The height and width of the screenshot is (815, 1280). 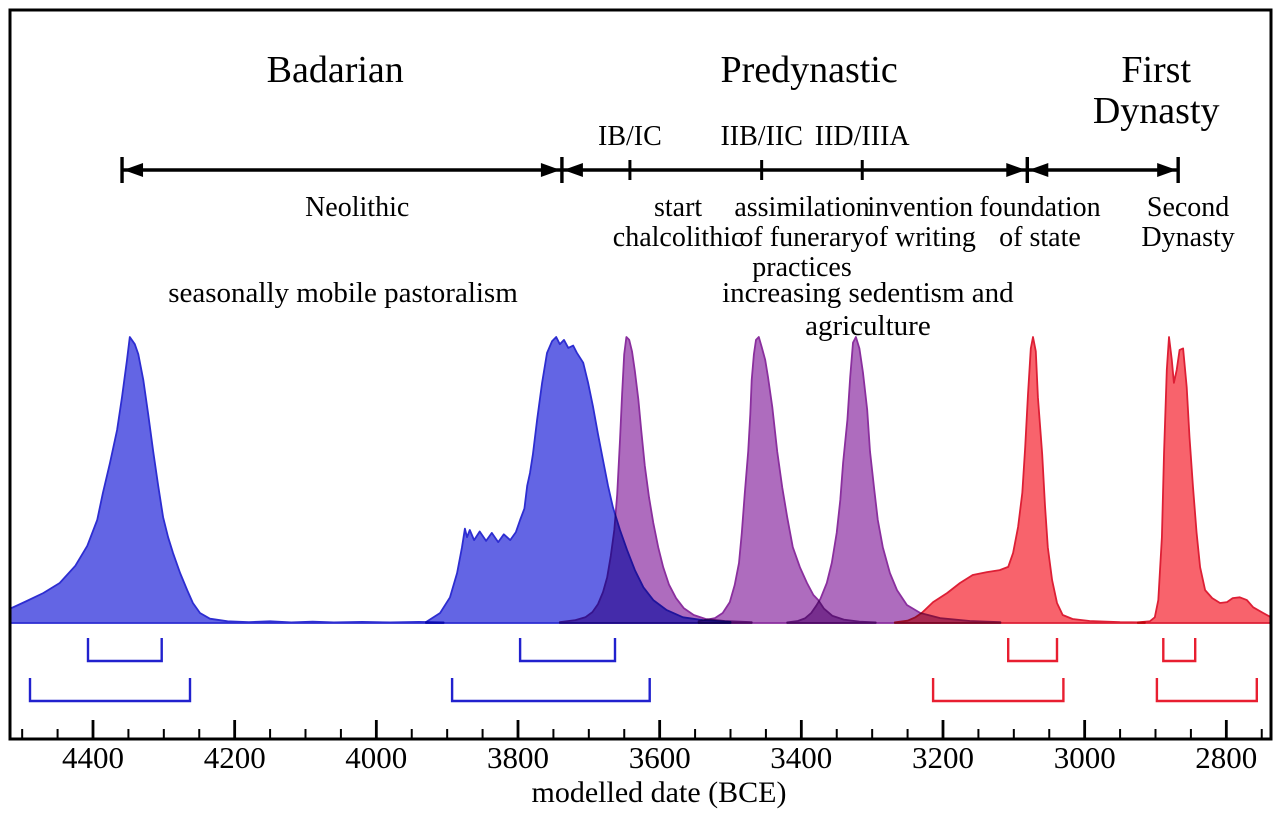 I want to click on phase-label-iid-iiia: IID/IIIA, so click(x=862, y=136).